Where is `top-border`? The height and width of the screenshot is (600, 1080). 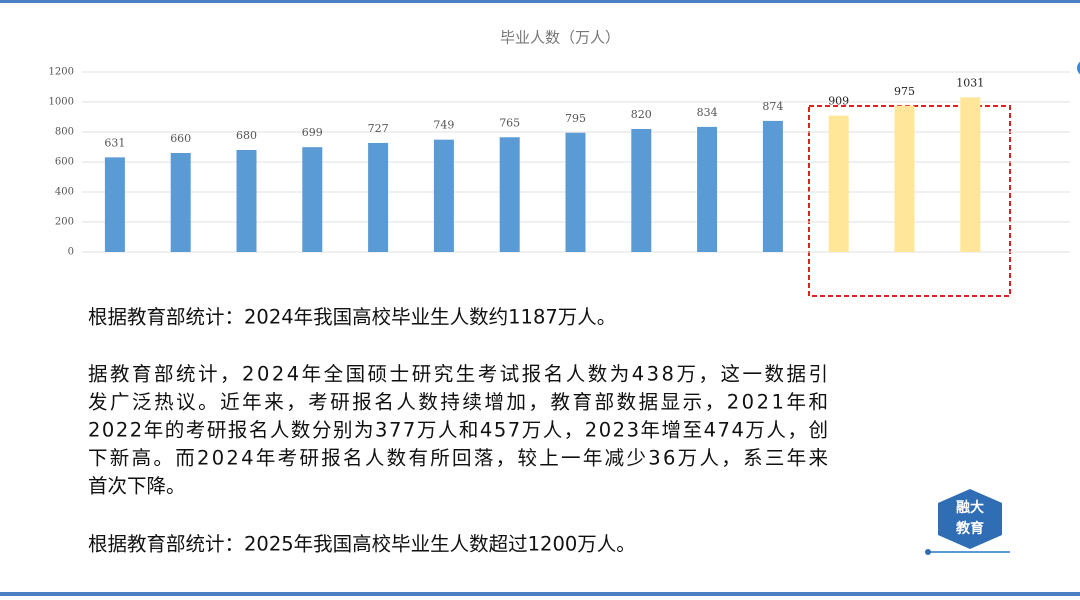
top-border is located at coordinates (540, 1).